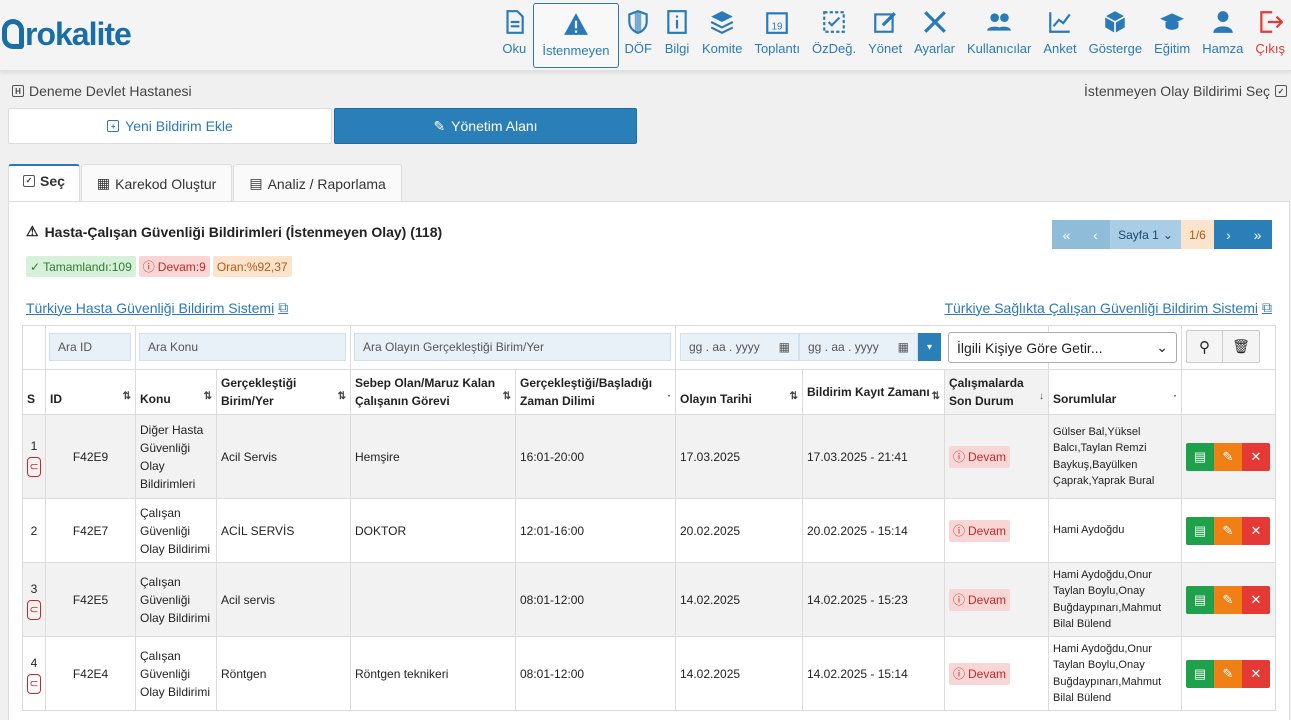  I want to click on nav-item-9: Kullanıcılar, so click(999, 34).